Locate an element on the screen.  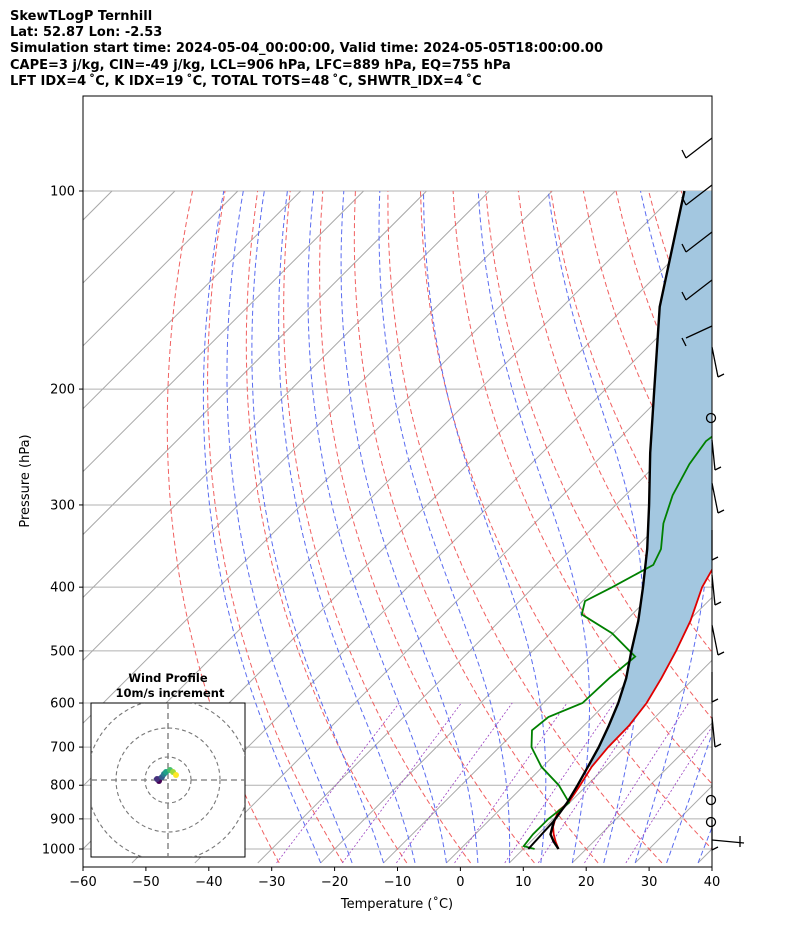
parcel-line is located at coordinates (617, 520).